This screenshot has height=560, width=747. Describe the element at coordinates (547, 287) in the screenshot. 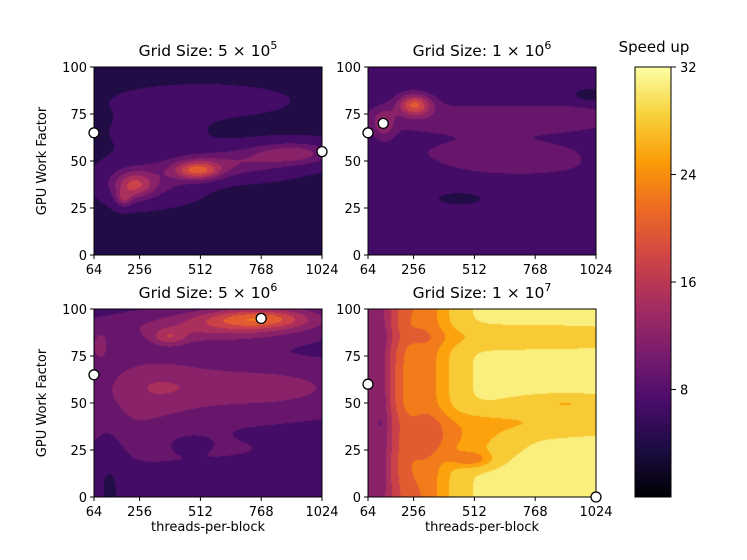

I see `panel-title-exponent: 7` at that location.